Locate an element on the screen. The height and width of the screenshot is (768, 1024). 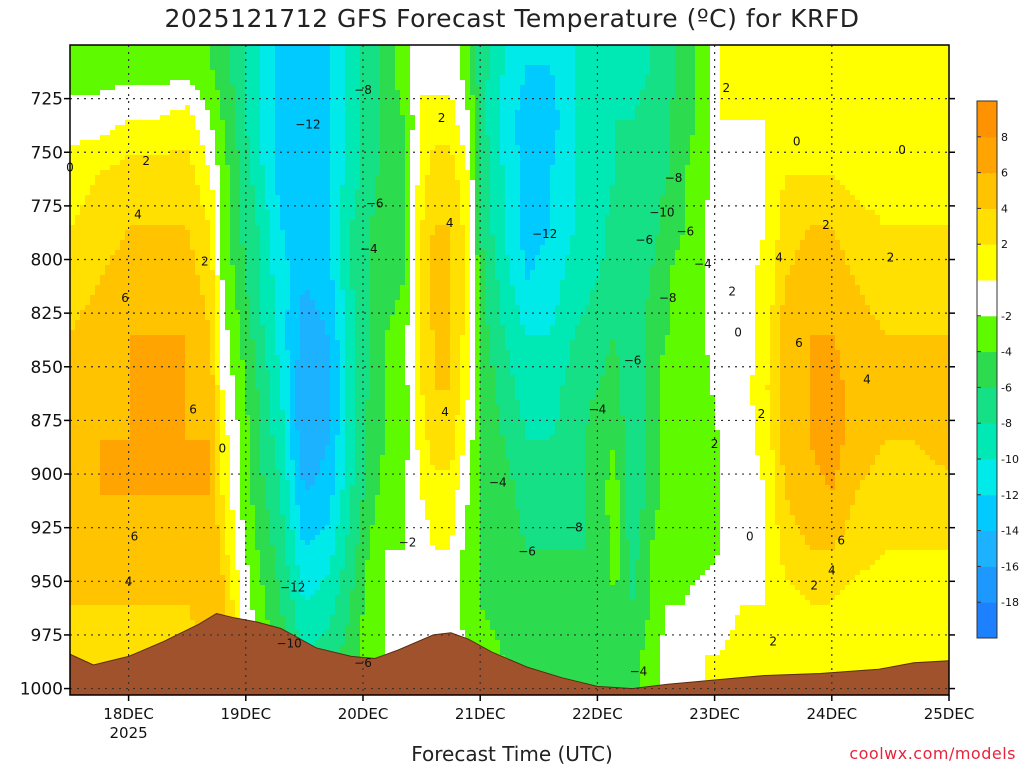
terrain-shape is located at coordinates (509, 653).